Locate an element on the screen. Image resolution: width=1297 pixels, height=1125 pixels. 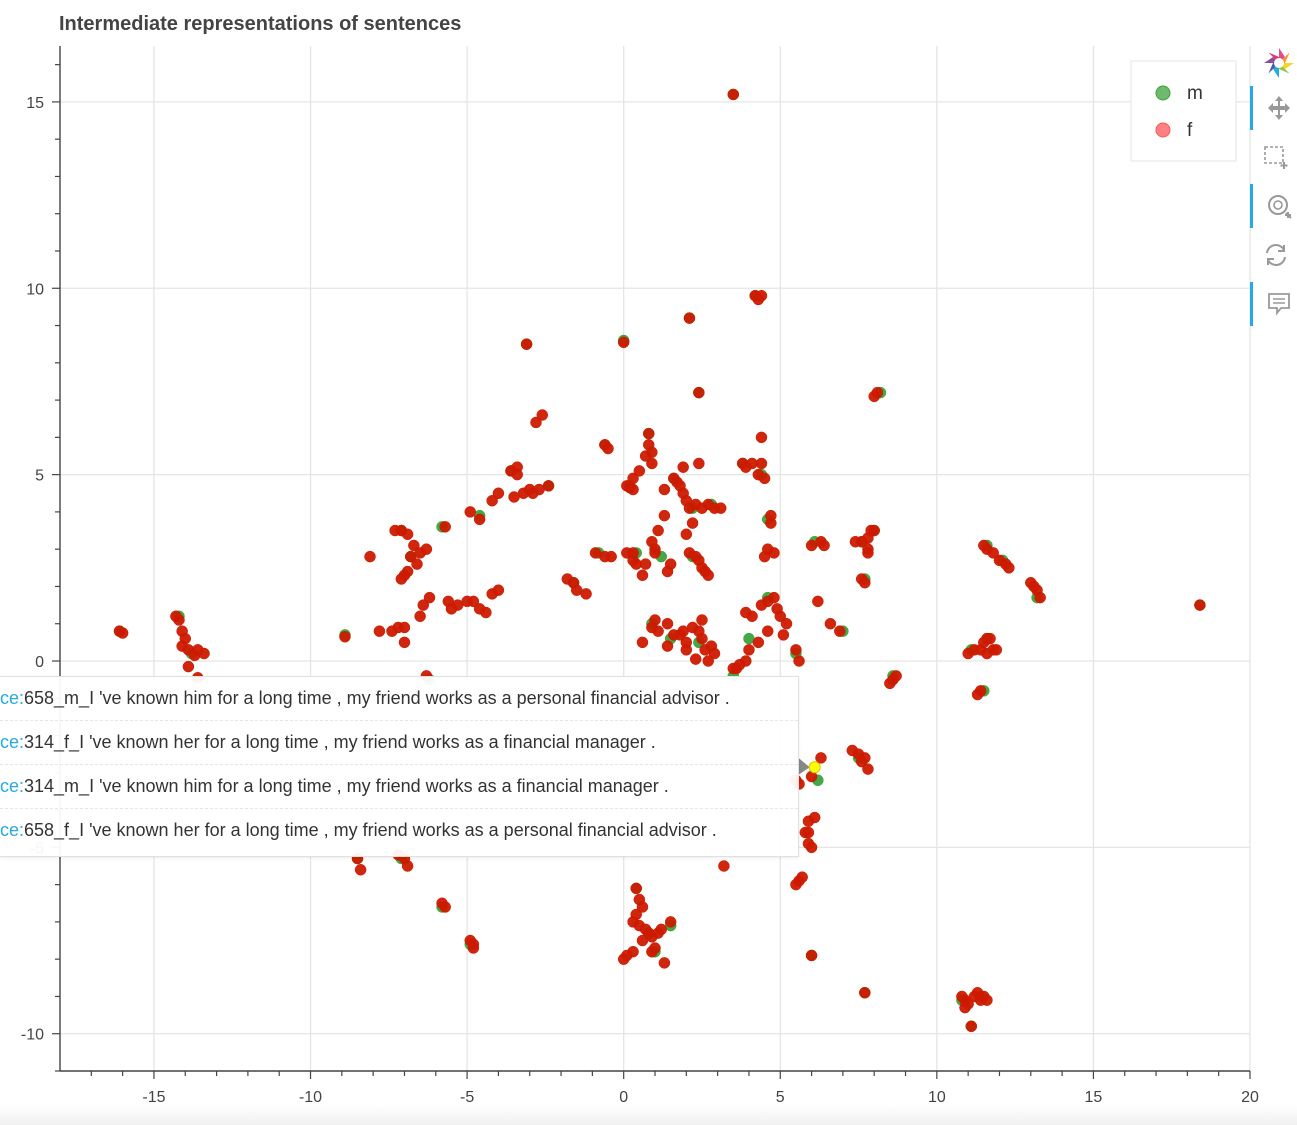
pan-tool-button is located at coordinates (1273, 108).